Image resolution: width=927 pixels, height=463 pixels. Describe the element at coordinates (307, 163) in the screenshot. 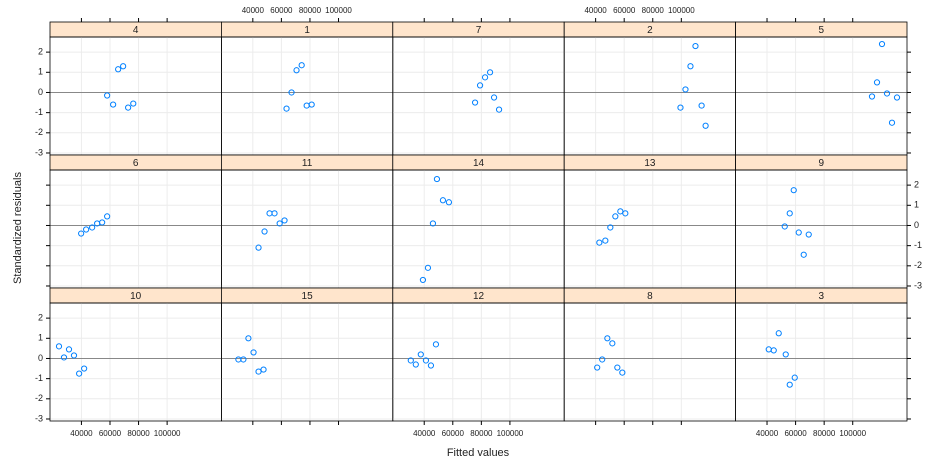

I see `strip-label: 11` at that location.